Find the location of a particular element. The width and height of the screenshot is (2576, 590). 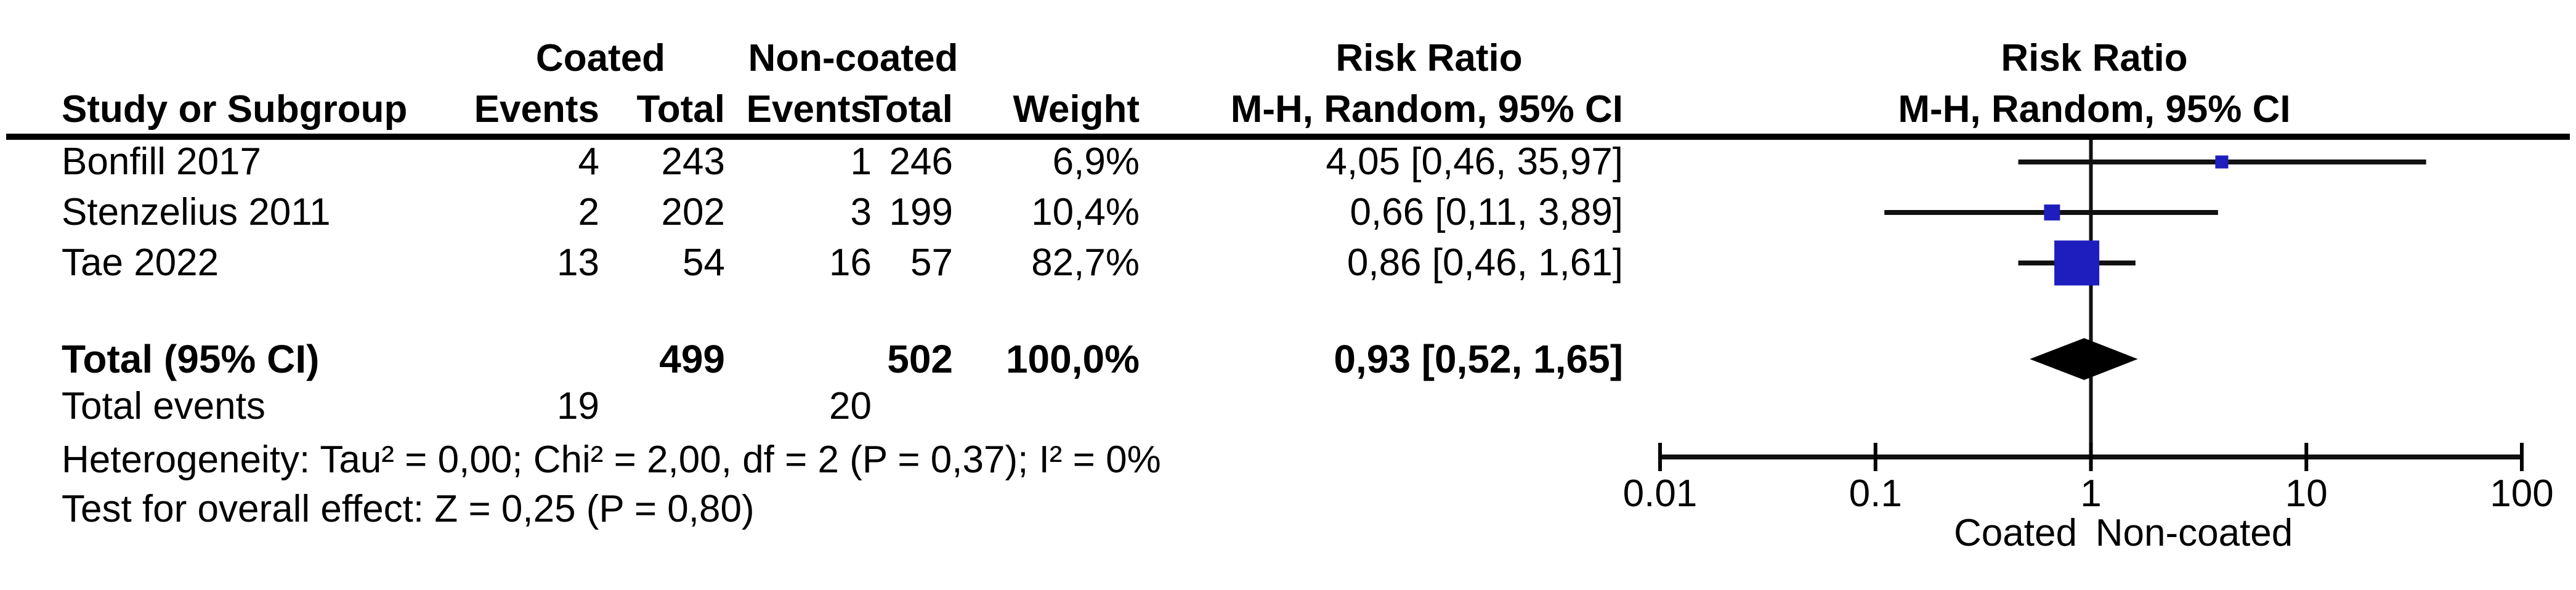

weight-value: 10,4% is located at coordinates (1085, 212).